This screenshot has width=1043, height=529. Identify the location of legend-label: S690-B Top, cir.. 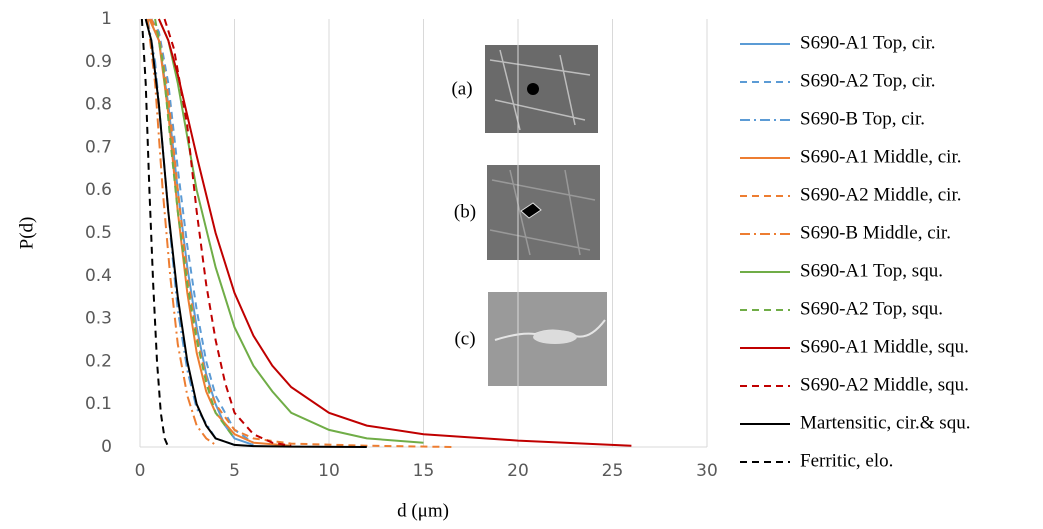
(862, 118).